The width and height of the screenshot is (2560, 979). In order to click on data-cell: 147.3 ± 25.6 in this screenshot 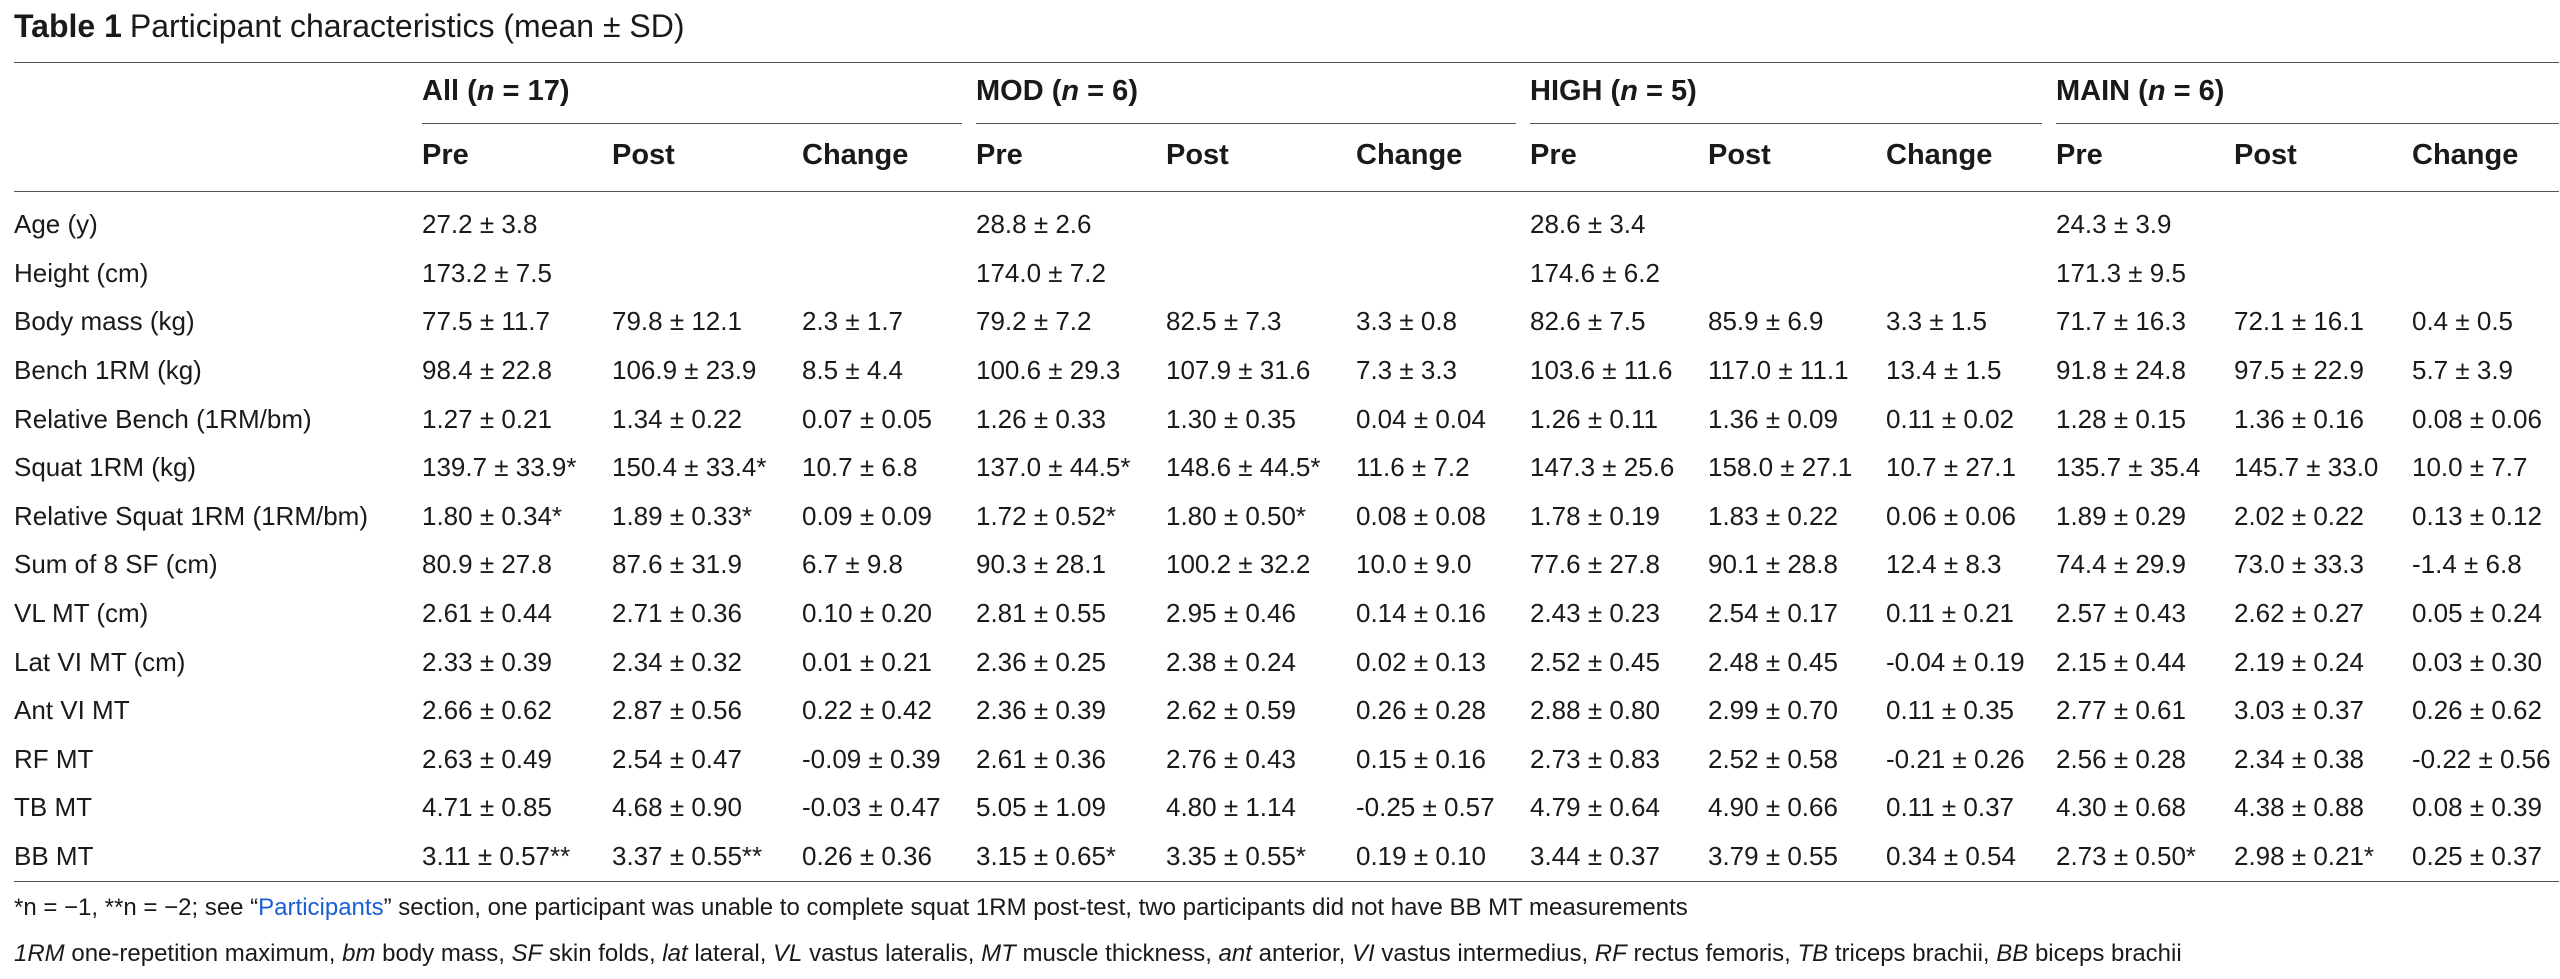, I will do `click(1602, 467)`.